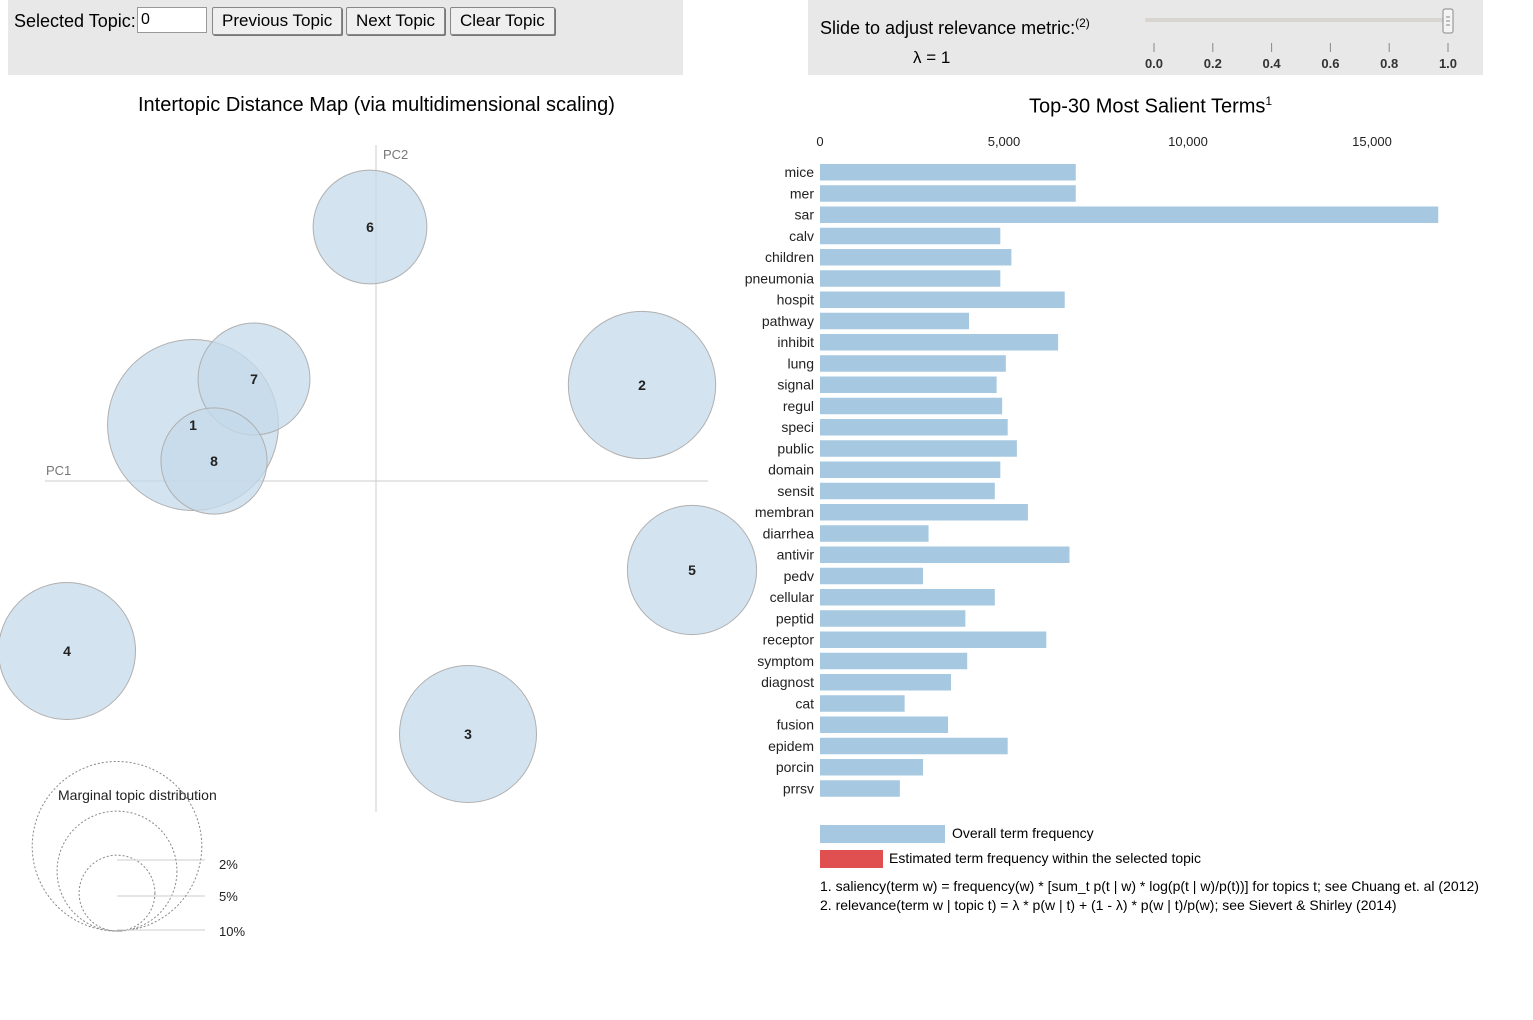  Describe the element at coordinates (1448, 21) in the screenshot. I see `slider-handle` at that location.